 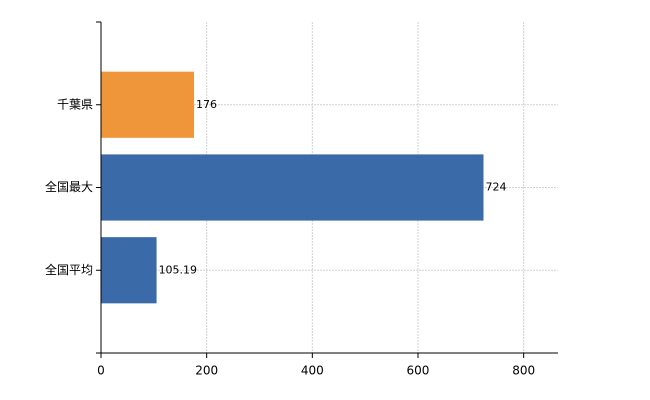 I want to click on y-tick-label: 全国最大, so click(x=69, y=186).